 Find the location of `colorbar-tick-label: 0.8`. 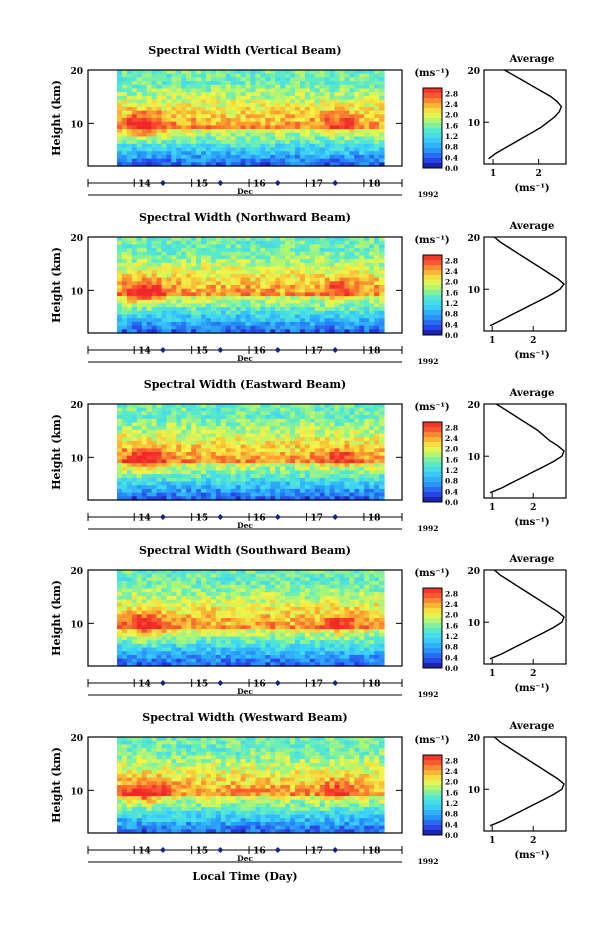

colorbar-tick-label: 0.8 is located at coordinates (451, 314).